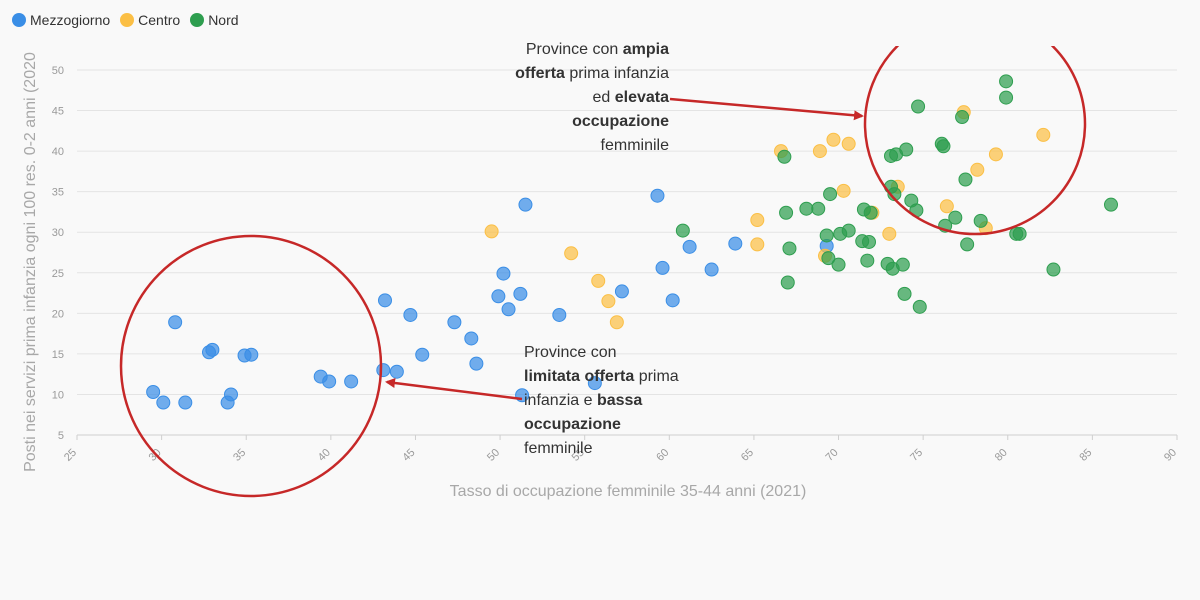  What do you see at coordinates (572, 424) in the screenshot?
I see `annotation-text-run: occupazione` at bounding box center [572, 424].